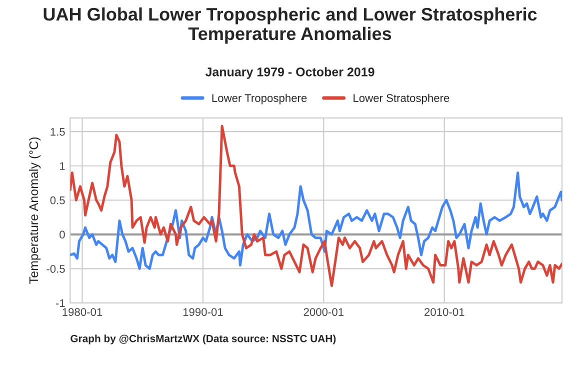 This screenshot has height=365, width=580. What do you see at coordinates (62, 166) in the screenshot?
I see `y-tick-label: 1` at bounding box center [62, 166].